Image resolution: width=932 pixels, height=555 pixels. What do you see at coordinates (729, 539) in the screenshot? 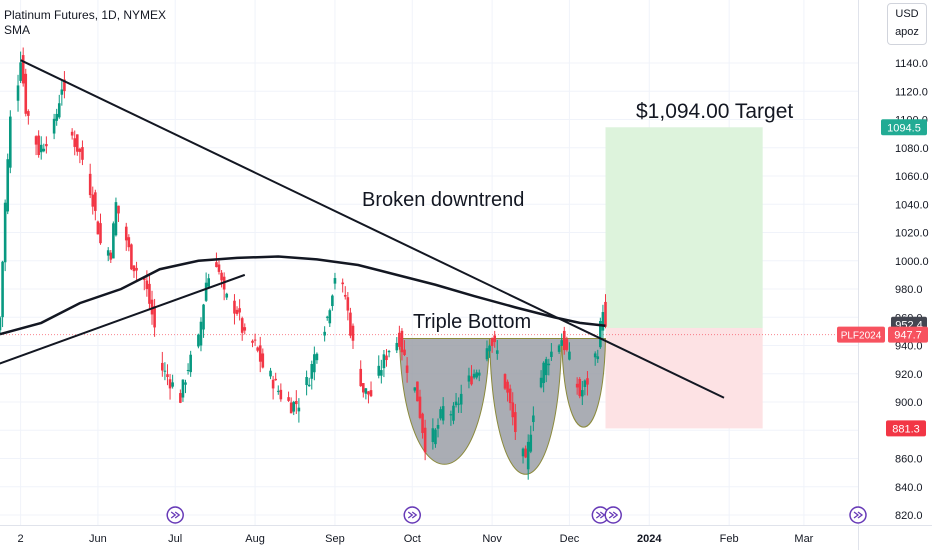
I see `x-tick-label: Feb` at bounding box center [729, 539].